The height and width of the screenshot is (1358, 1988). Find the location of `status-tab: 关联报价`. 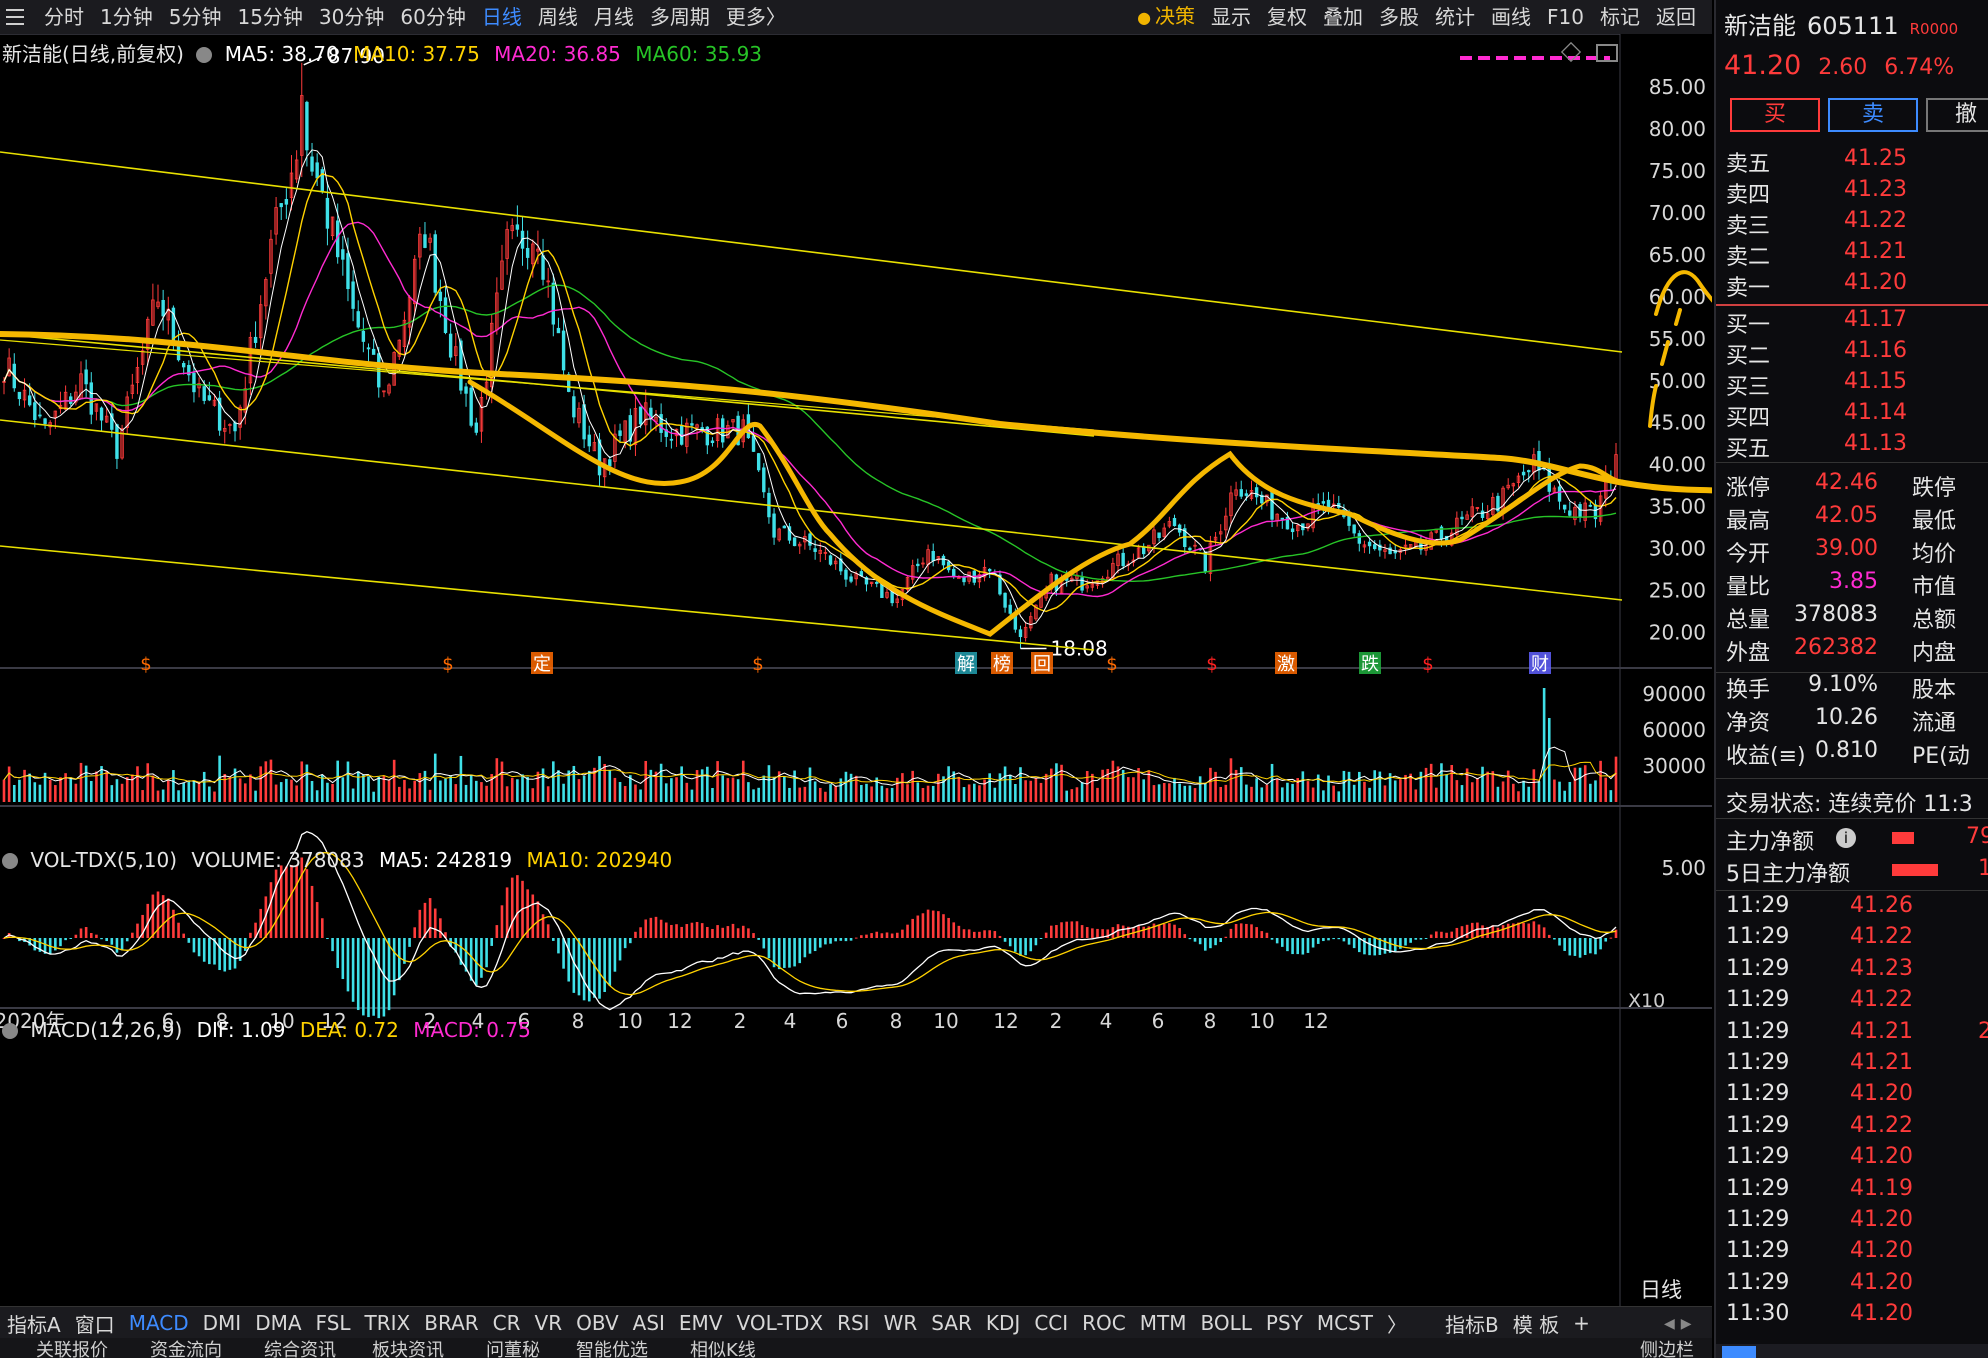

status-tab: 关联报价 is located at coordinates (72, 1349).